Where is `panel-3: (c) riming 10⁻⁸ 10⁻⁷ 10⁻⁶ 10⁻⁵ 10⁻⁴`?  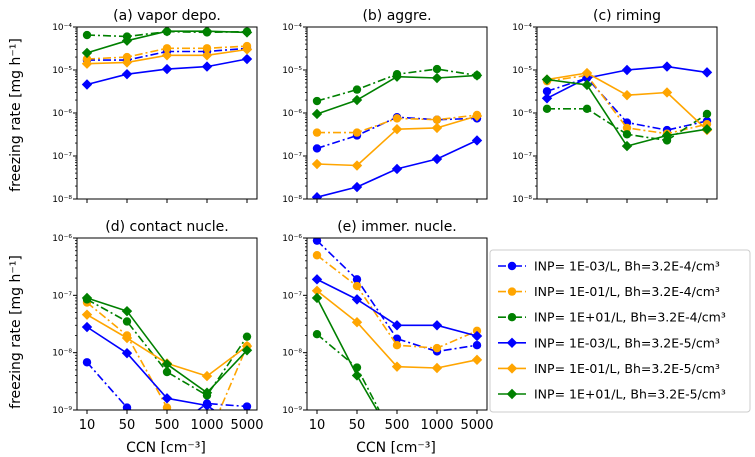
panel-3: (c) riming 10⁻⁸ 10⁻⁷ 10⁻⁶ 10⁻⁵ 10⁻⁴ is located at coordinates (615, 106).